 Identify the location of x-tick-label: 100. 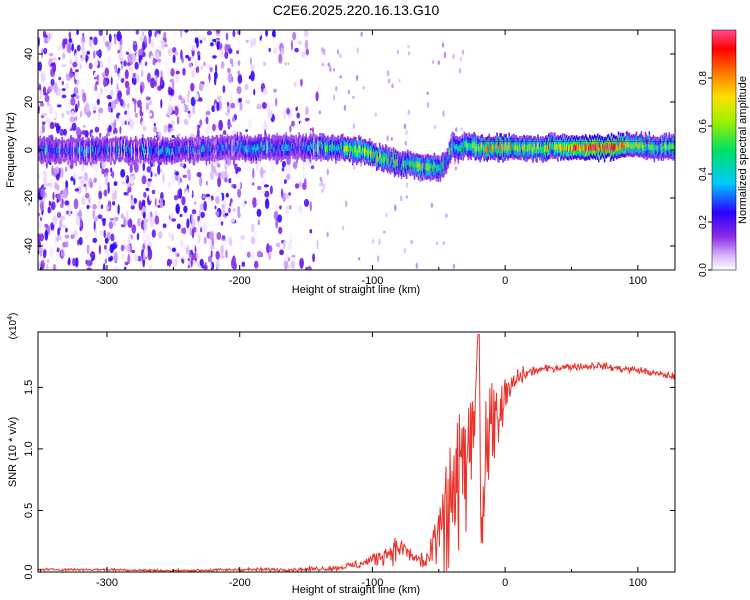
(638, 281).